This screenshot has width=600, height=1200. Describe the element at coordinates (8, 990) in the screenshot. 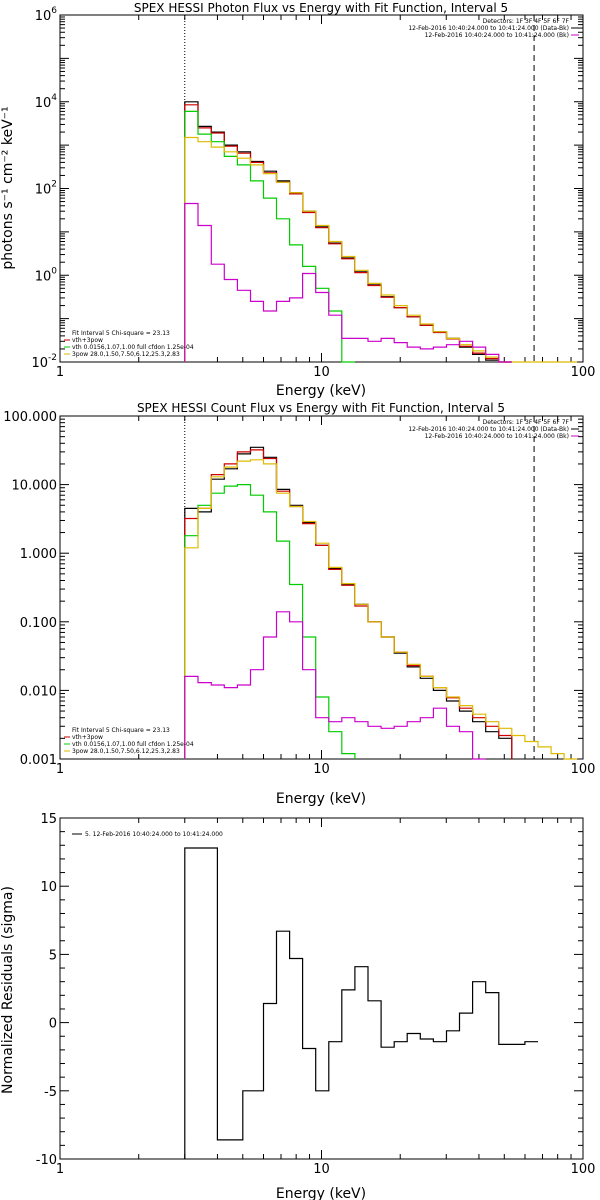

I see `panel-3-ylabel: Normalized Residuals (sigma)` at that location.